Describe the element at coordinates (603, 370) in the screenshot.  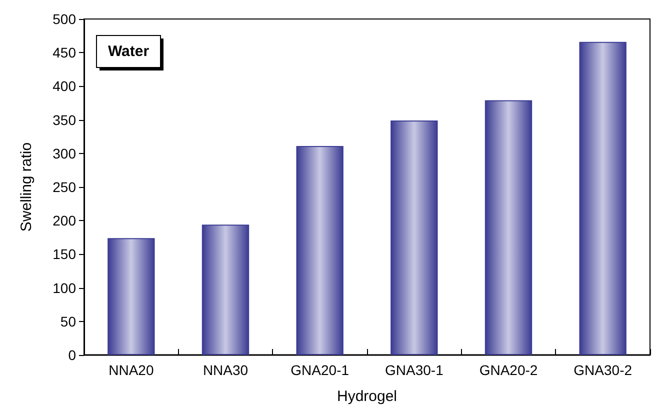
I see `x-tick-label: GNA30-2` at that location.